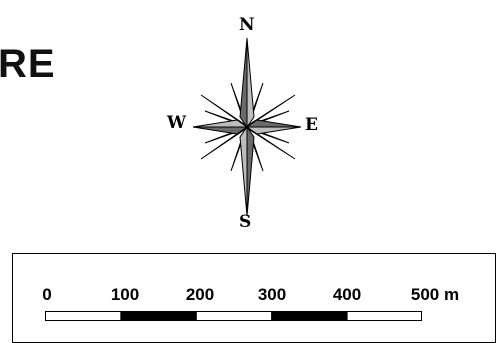 This screenshot has width=498, height=343. I want to click on map-title-fragment: RE, so click(28, 64).